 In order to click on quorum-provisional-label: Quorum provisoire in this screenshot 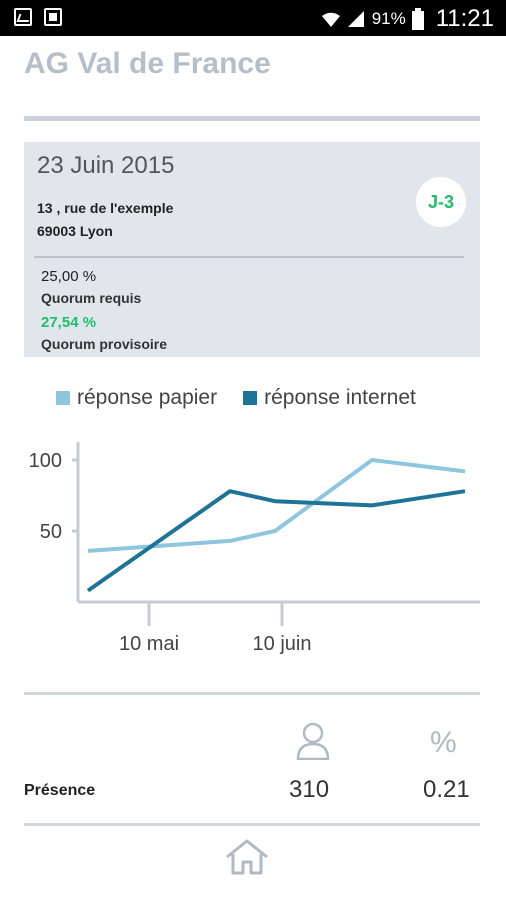, I will do `click(104, 344)`.